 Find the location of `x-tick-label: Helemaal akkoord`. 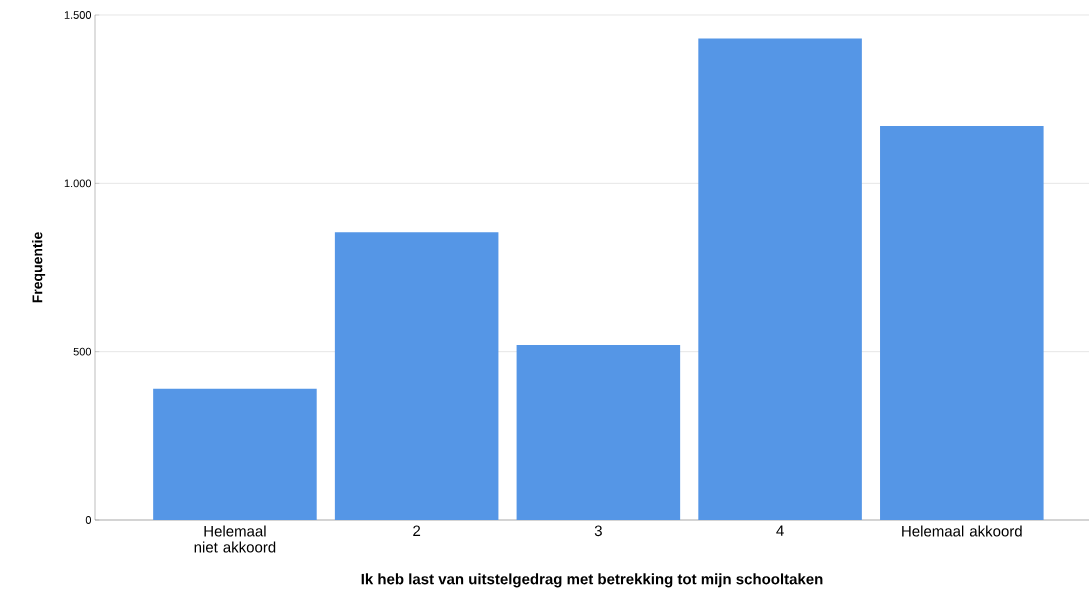

x-tick-label: Helemaal akkoord is located at coordinates (962, 531).